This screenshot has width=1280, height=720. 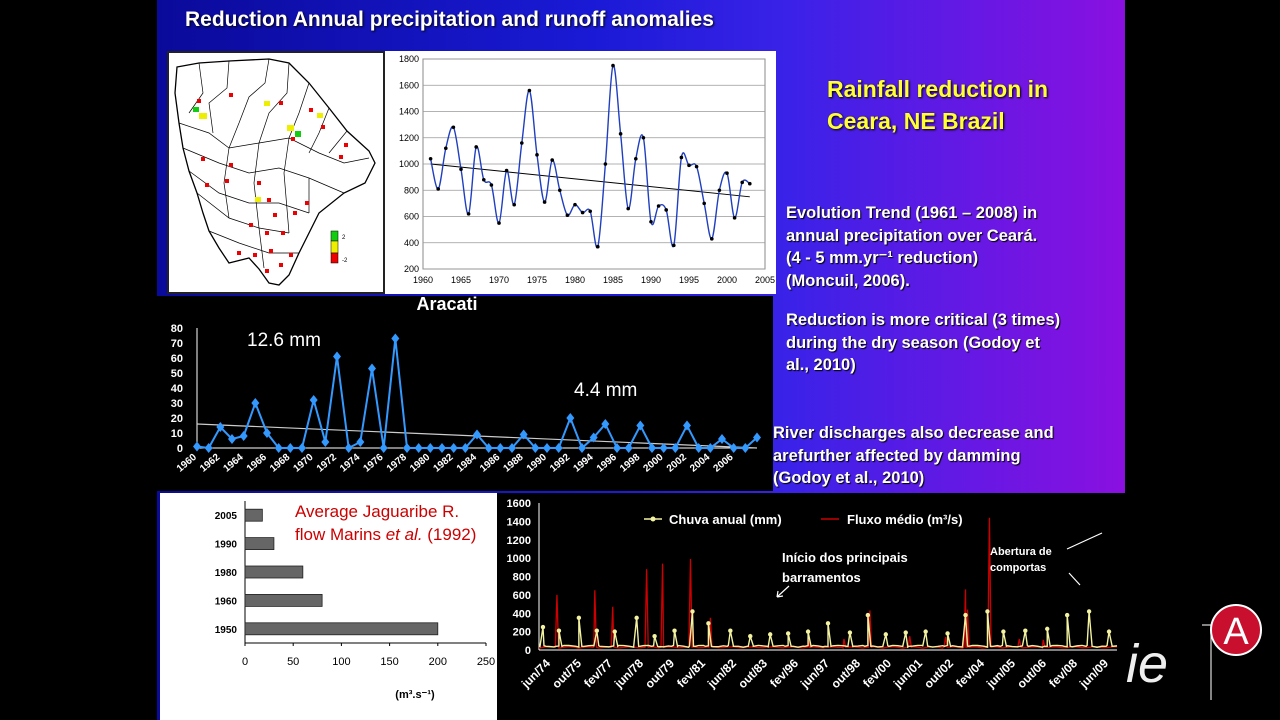 What do you see at coordinates (1018, 568) in the screenshot?
I see `annotation-gates-line2: comportas` at bounding box center [1018, 568].